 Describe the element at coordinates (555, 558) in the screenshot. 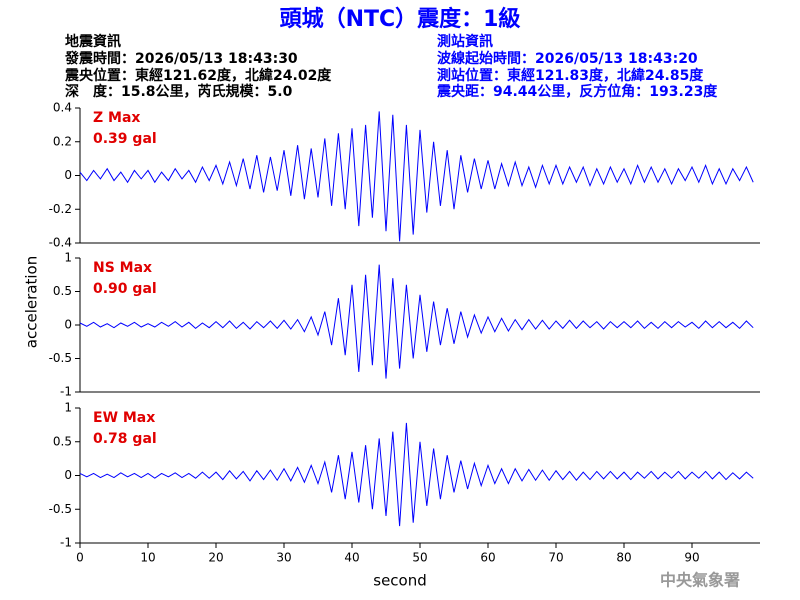

I see `x-tick-label: 70` at that location.